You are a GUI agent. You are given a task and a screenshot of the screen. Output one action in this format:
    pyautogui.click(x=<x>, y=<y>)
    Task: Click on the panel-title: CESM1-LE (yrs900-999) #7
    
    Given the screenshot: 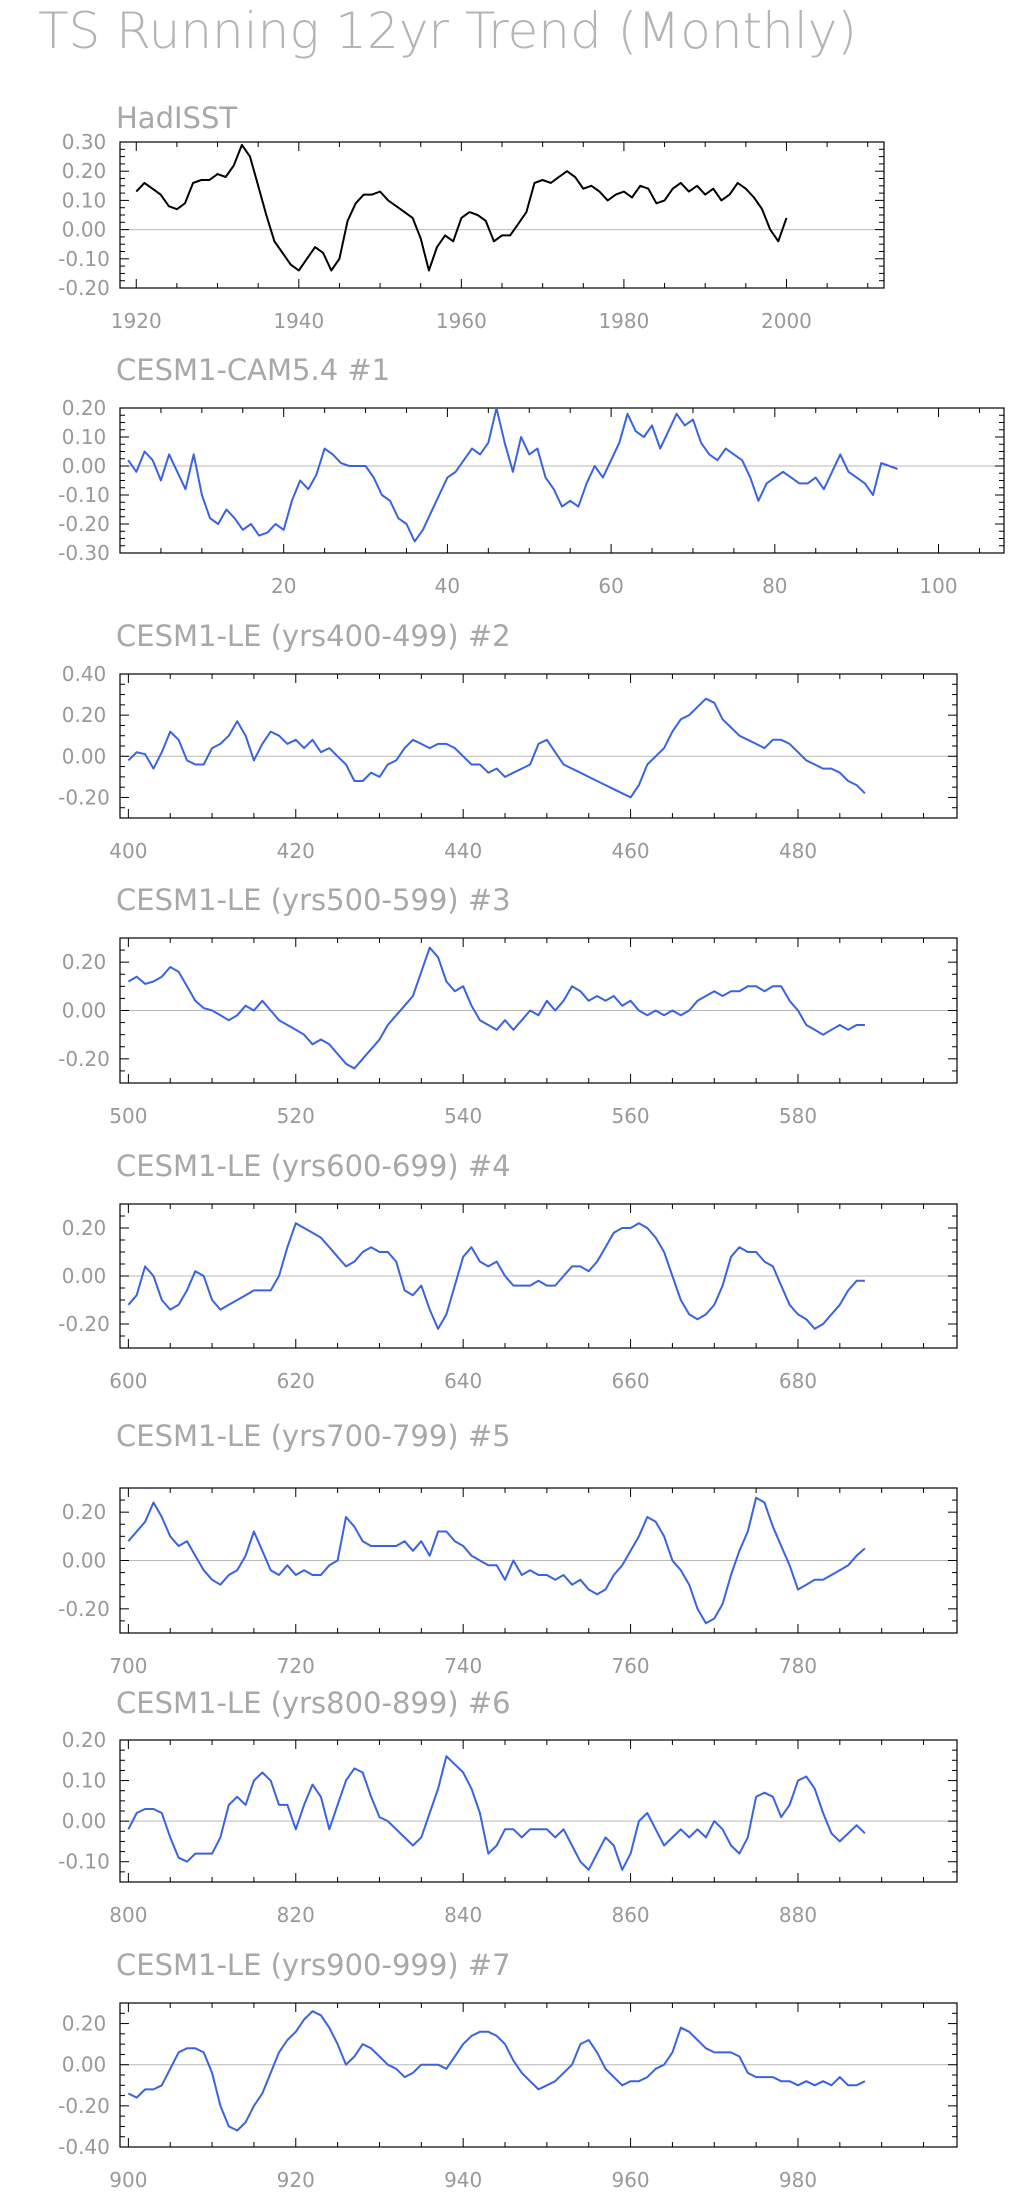 What is the action you would take?
    pyautogui.click(x=313, y=1965)
    